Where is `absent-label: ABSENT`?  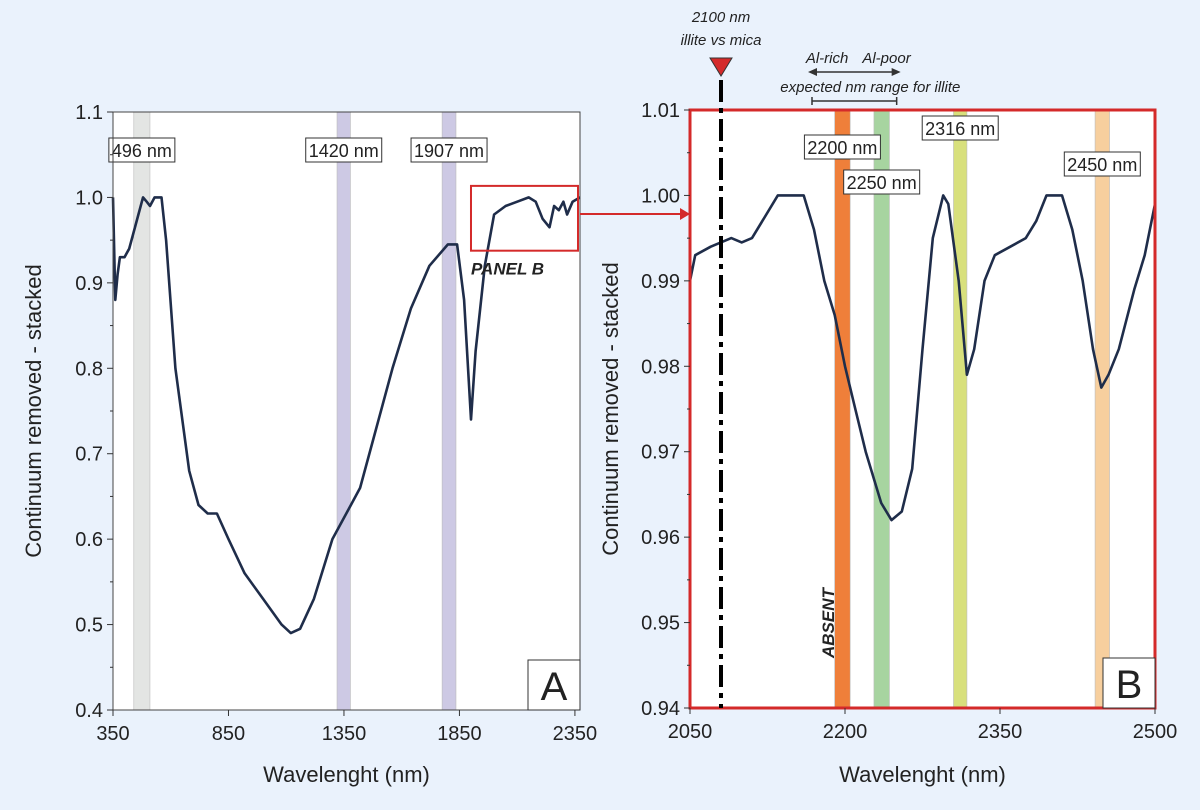
absent-label: ABSENT is located at coordinates (828, 622).